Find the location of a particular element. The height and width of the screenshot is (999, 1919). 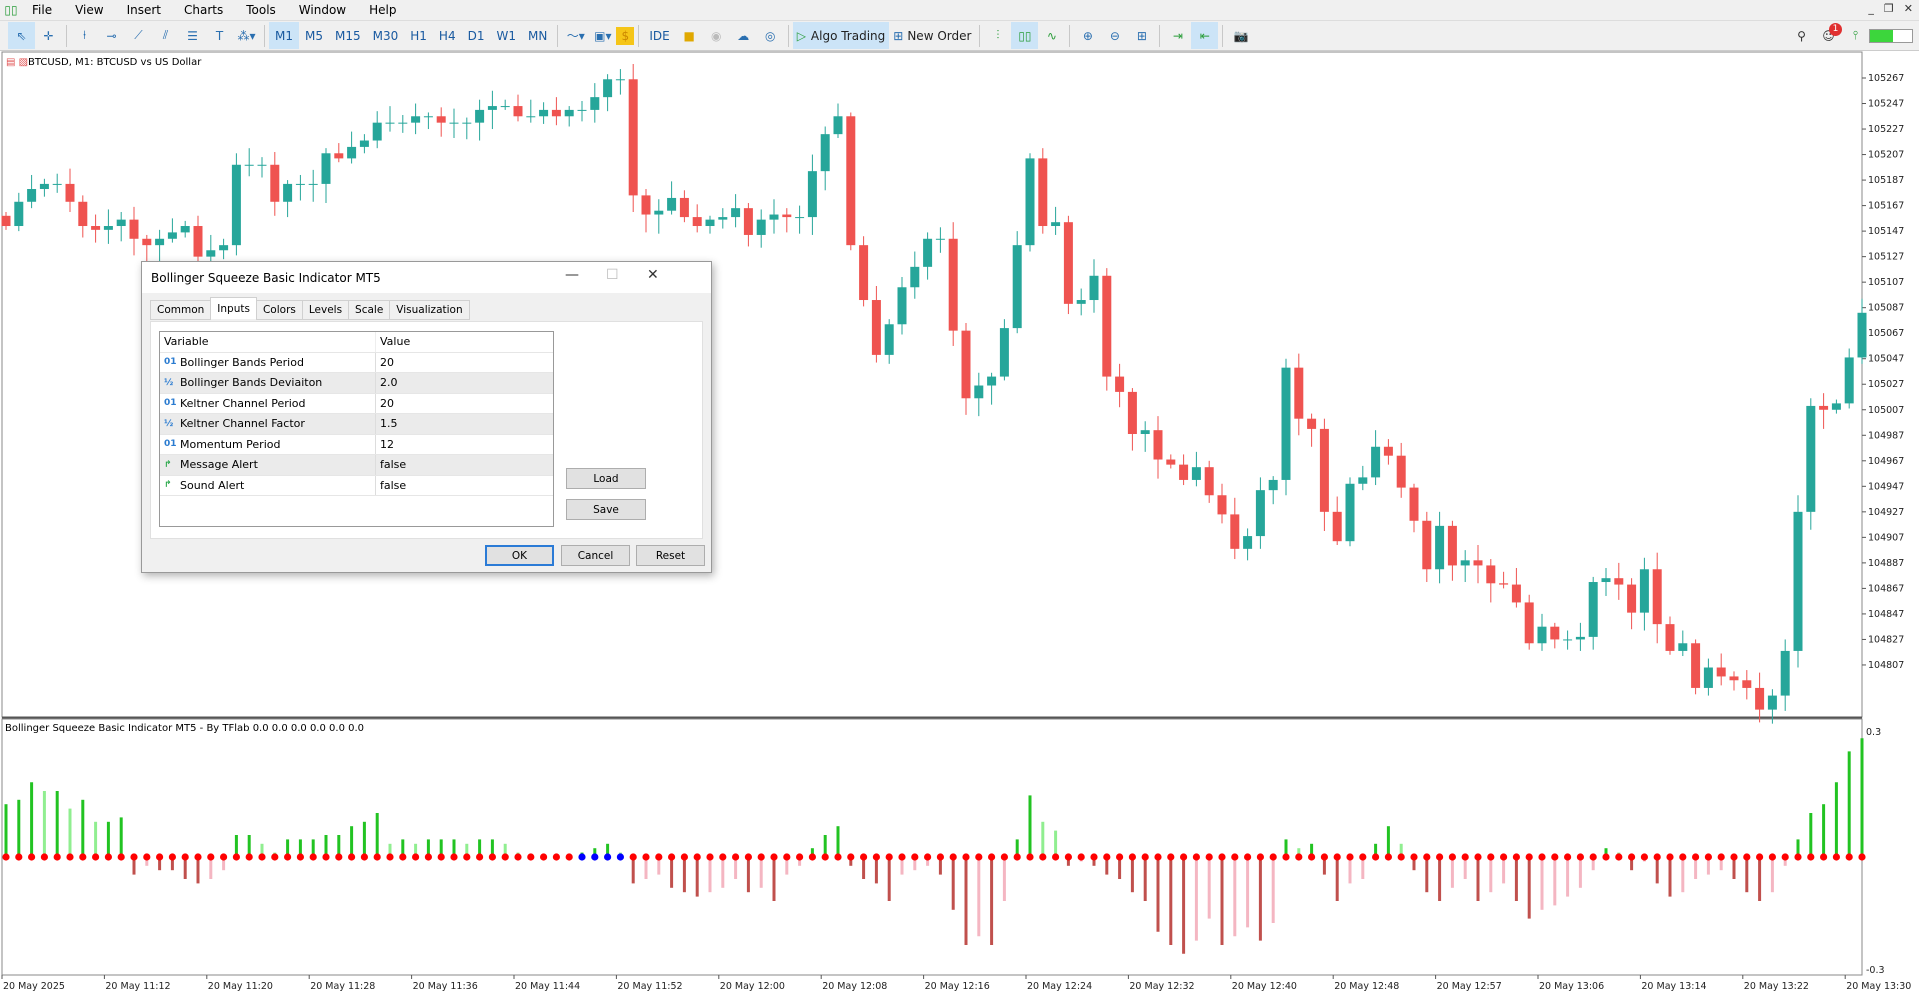

candlestick-icon: ▯▯ is located at coordinates (1025, 35).